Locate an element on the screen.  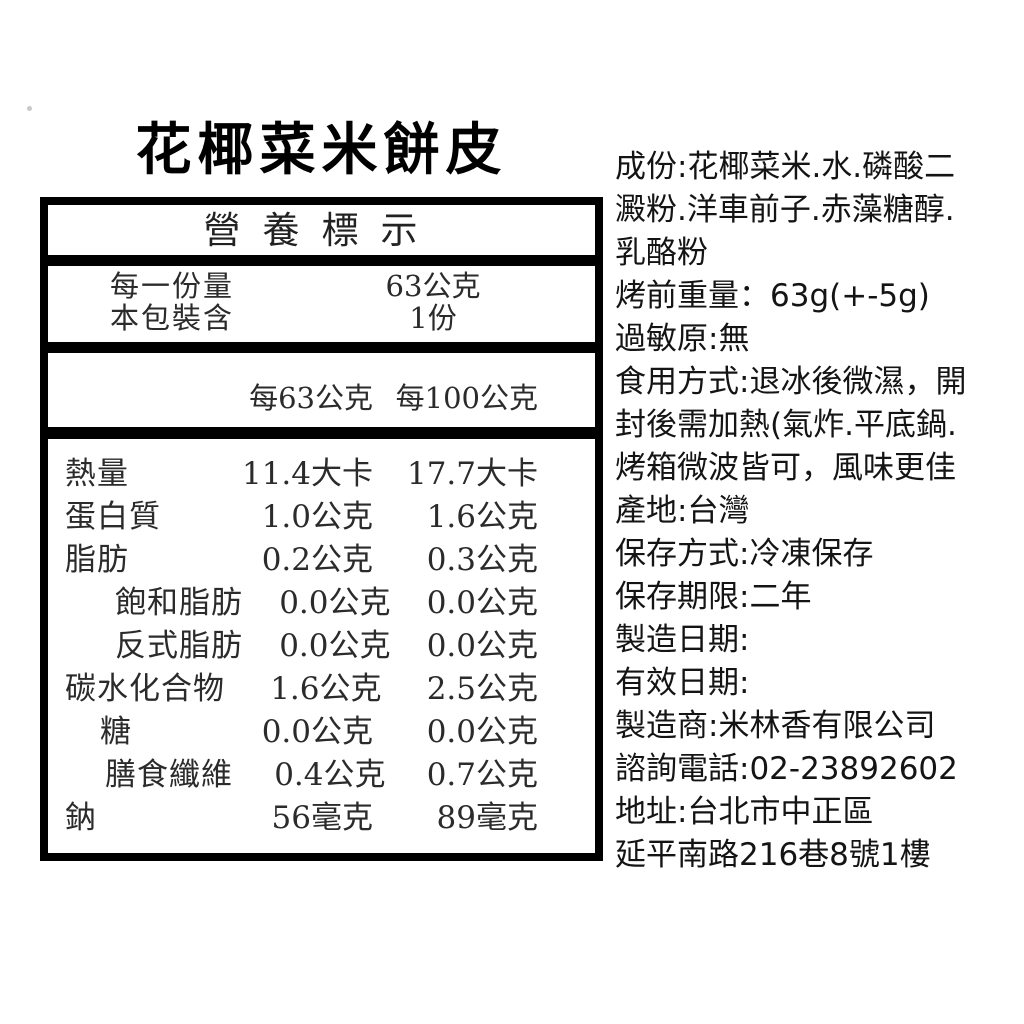
info-shelf-life: 保存期限:二年 is located at coordinates (713, 597).